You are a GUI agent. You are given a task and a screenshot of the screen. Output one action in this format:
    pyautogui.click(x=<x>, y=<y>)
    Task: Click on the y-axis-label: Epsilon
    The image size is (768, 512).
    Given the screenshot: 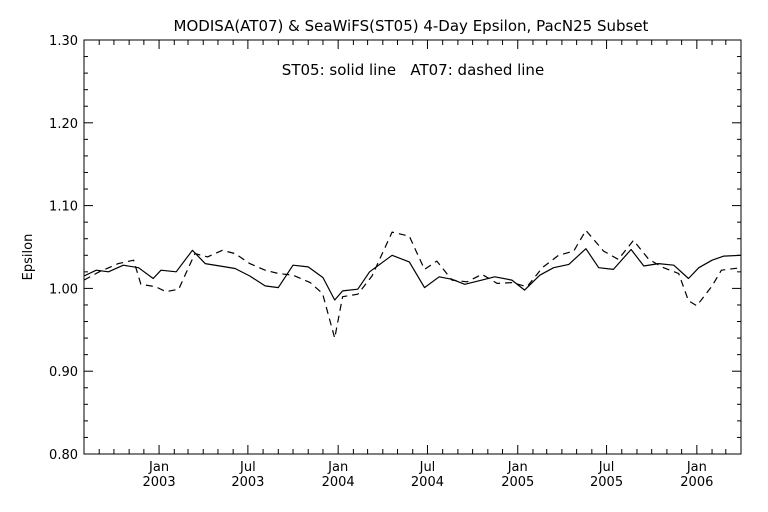 What is the action you would take?
    pyautogui.click(x=28, y=257)
    